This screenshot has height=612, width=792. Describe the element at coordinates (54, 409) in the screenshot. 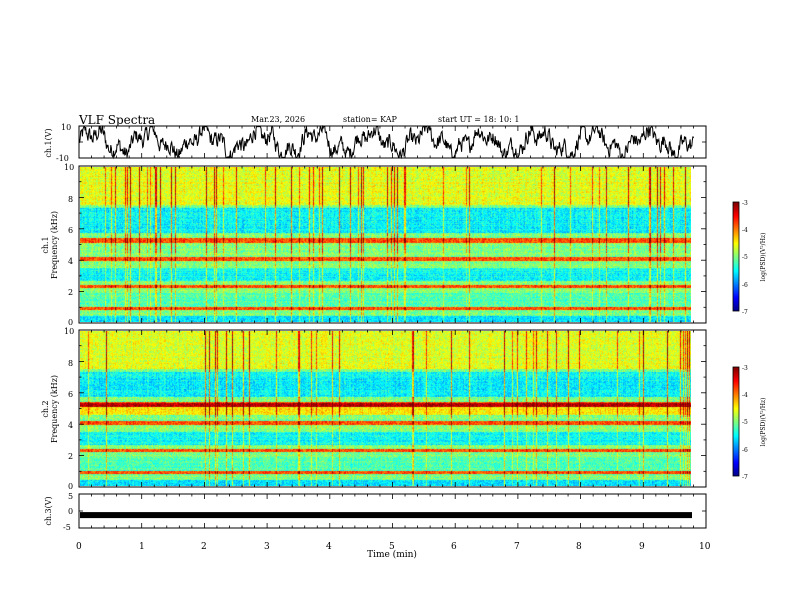

I see `ch2-spectrogram-ylabel: Frequency (kHz)` at that location.